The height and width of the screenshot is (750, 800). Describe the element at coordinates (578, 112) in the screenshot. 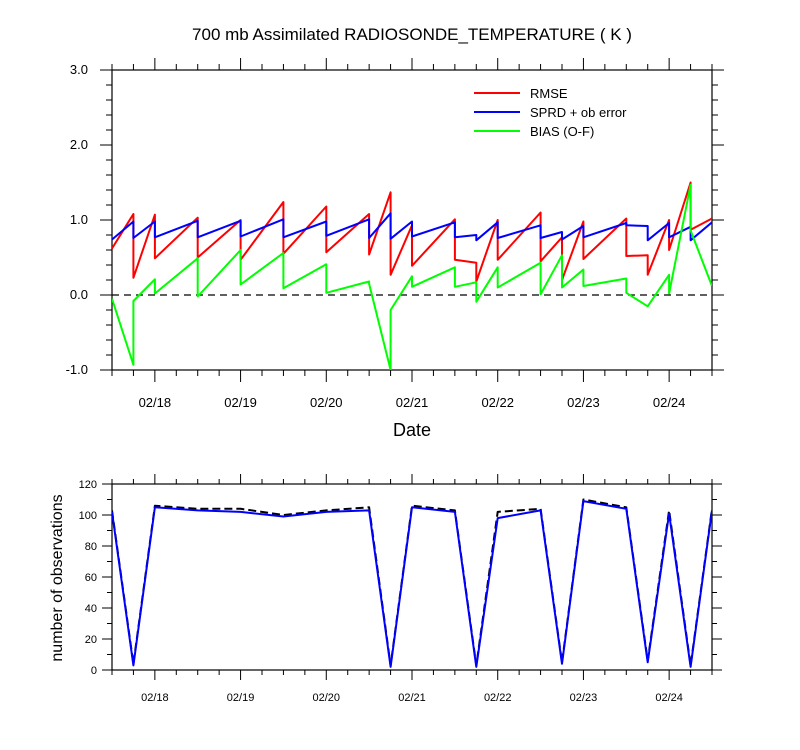

I see `legend-label-sprd-ob-error: SPRD + ob error` at that location.